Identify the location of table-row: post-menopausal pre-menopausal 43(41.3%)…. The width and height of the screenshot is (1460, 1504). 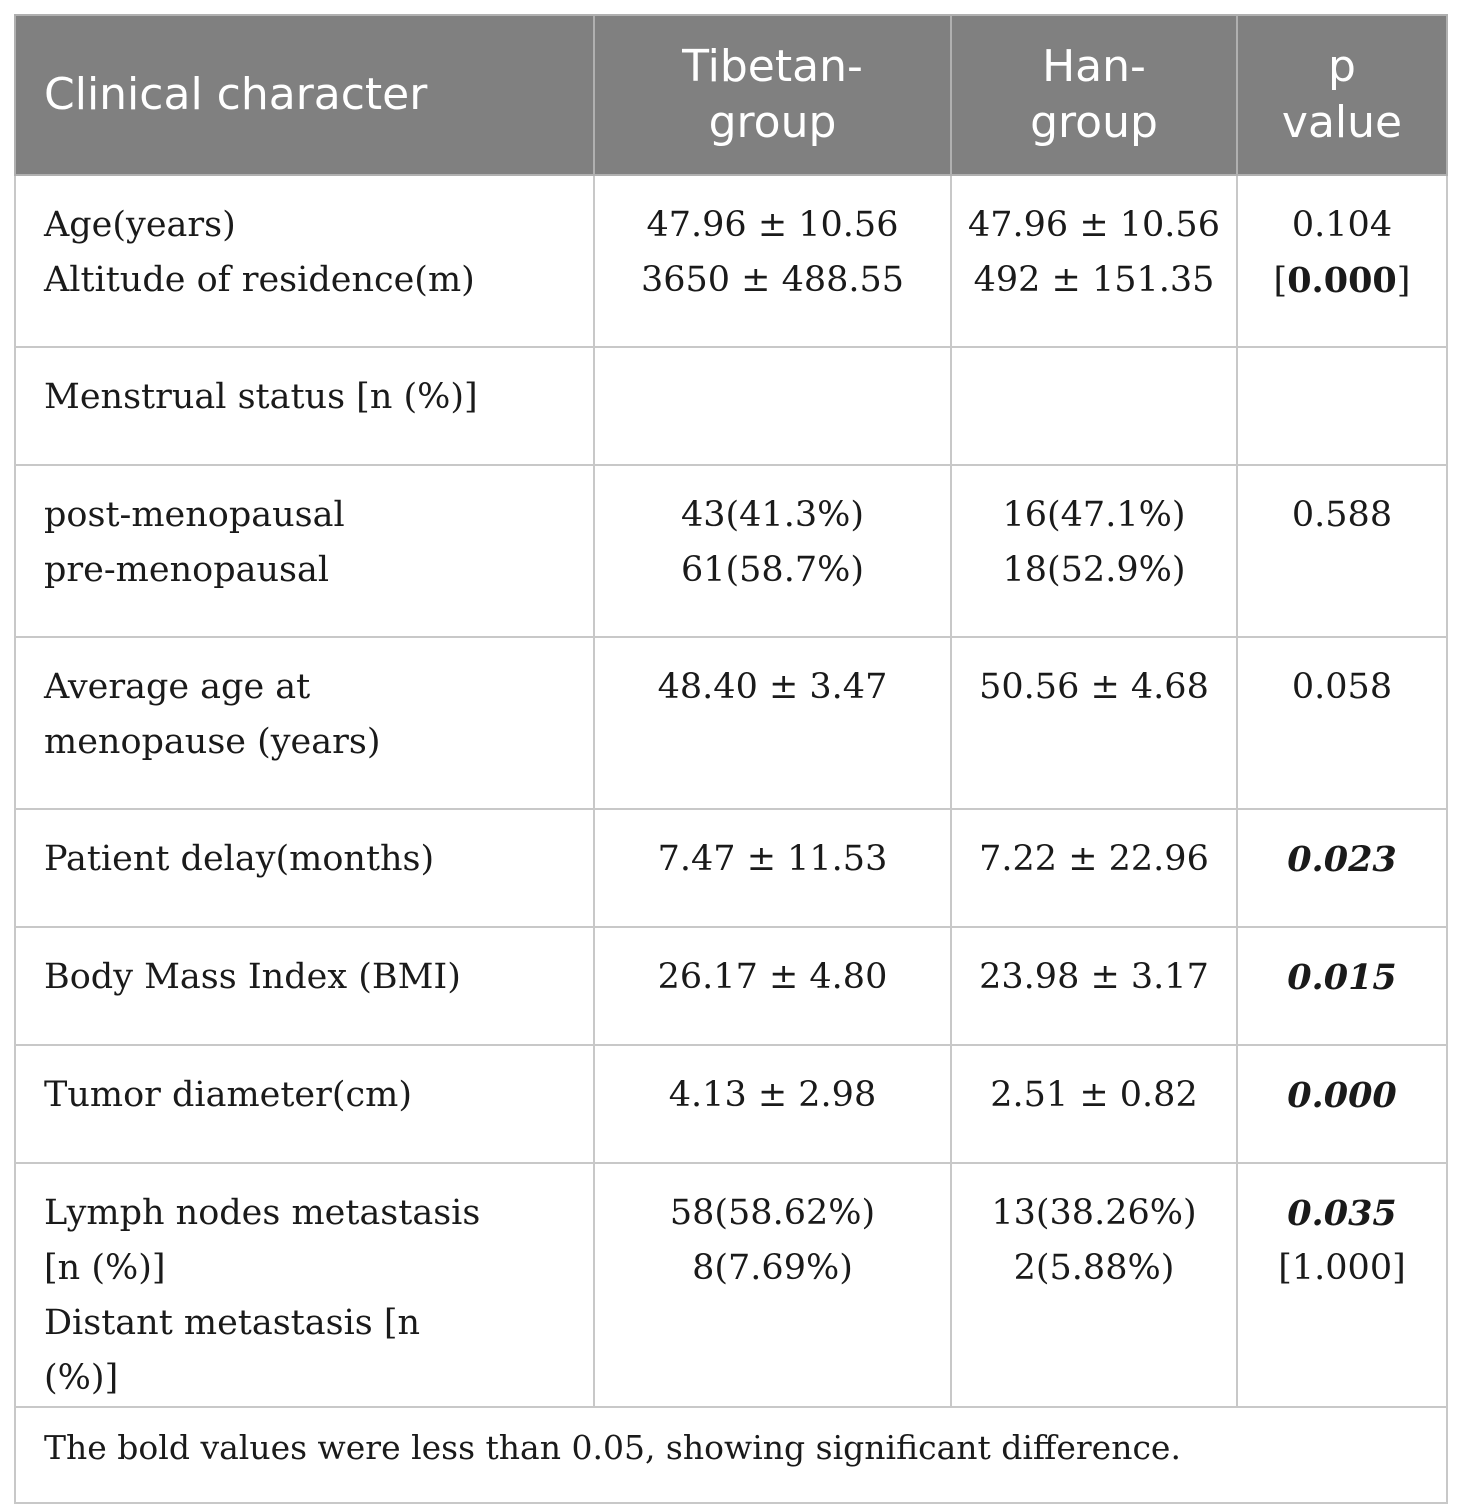
(731, 551).